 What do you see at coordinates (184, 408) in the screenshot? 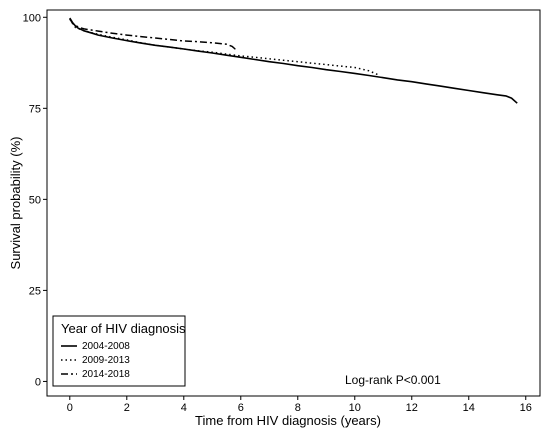
I see `x-tick-label: 4` at bounding box center [184, 408].